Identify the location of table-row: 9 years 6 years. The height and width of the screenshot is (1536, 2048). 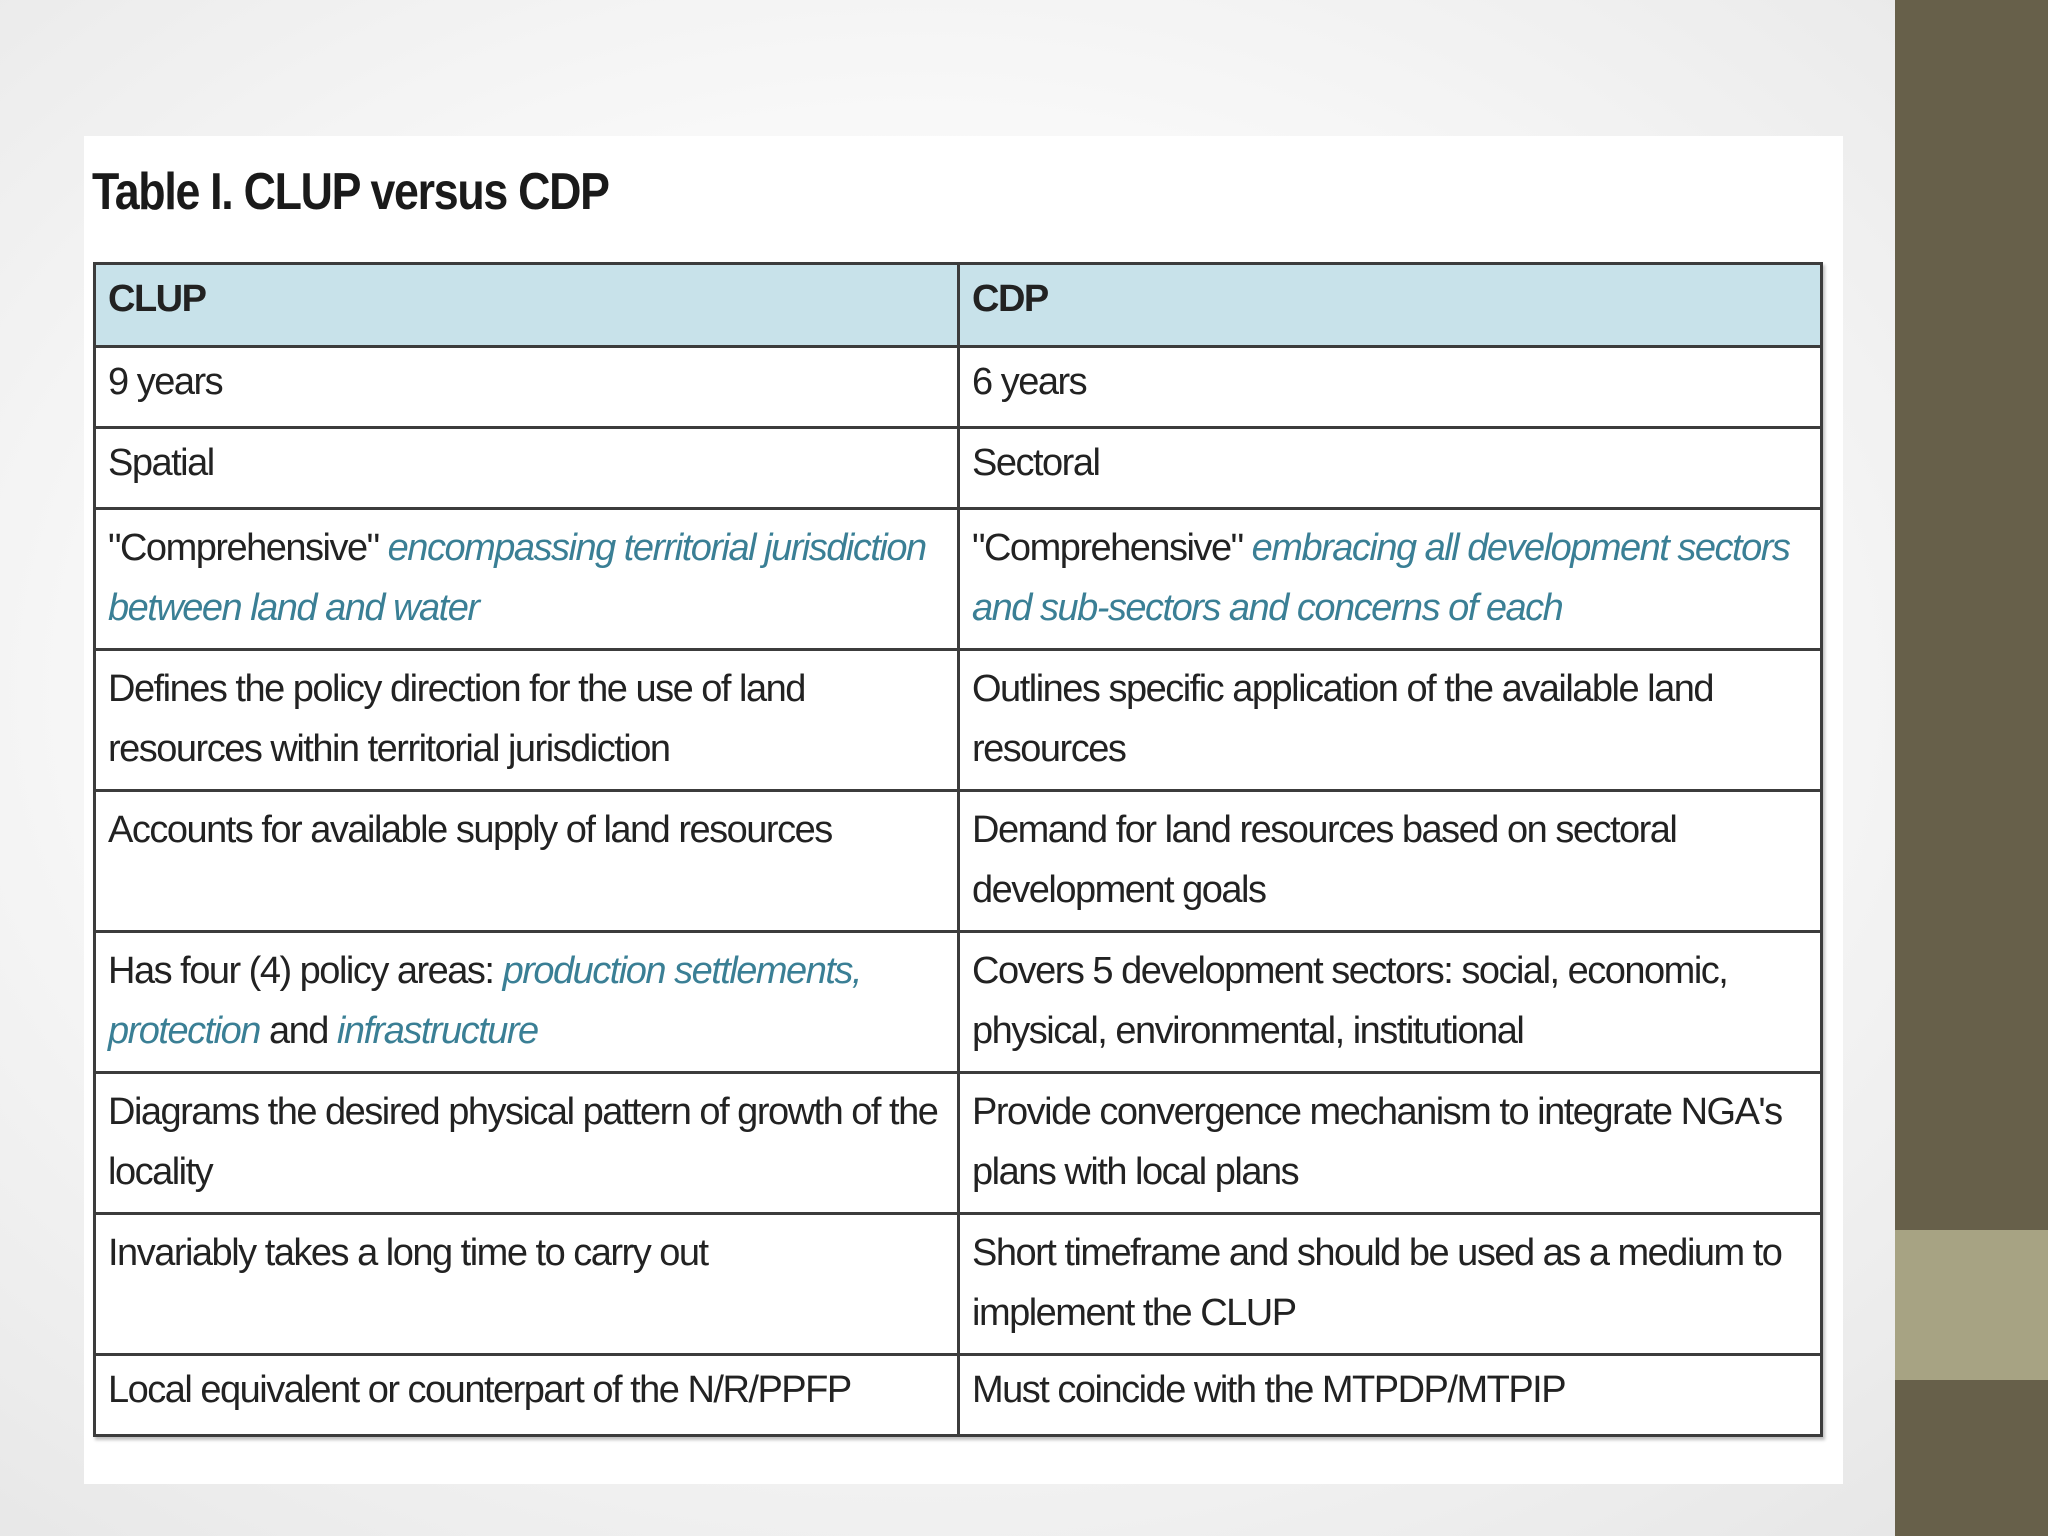
(958, 387).